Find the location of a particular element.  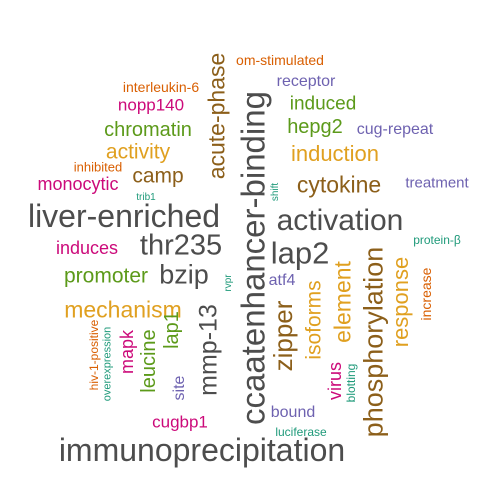

word-cugbp1: cugbp1 is located at coordinates (180, 422).